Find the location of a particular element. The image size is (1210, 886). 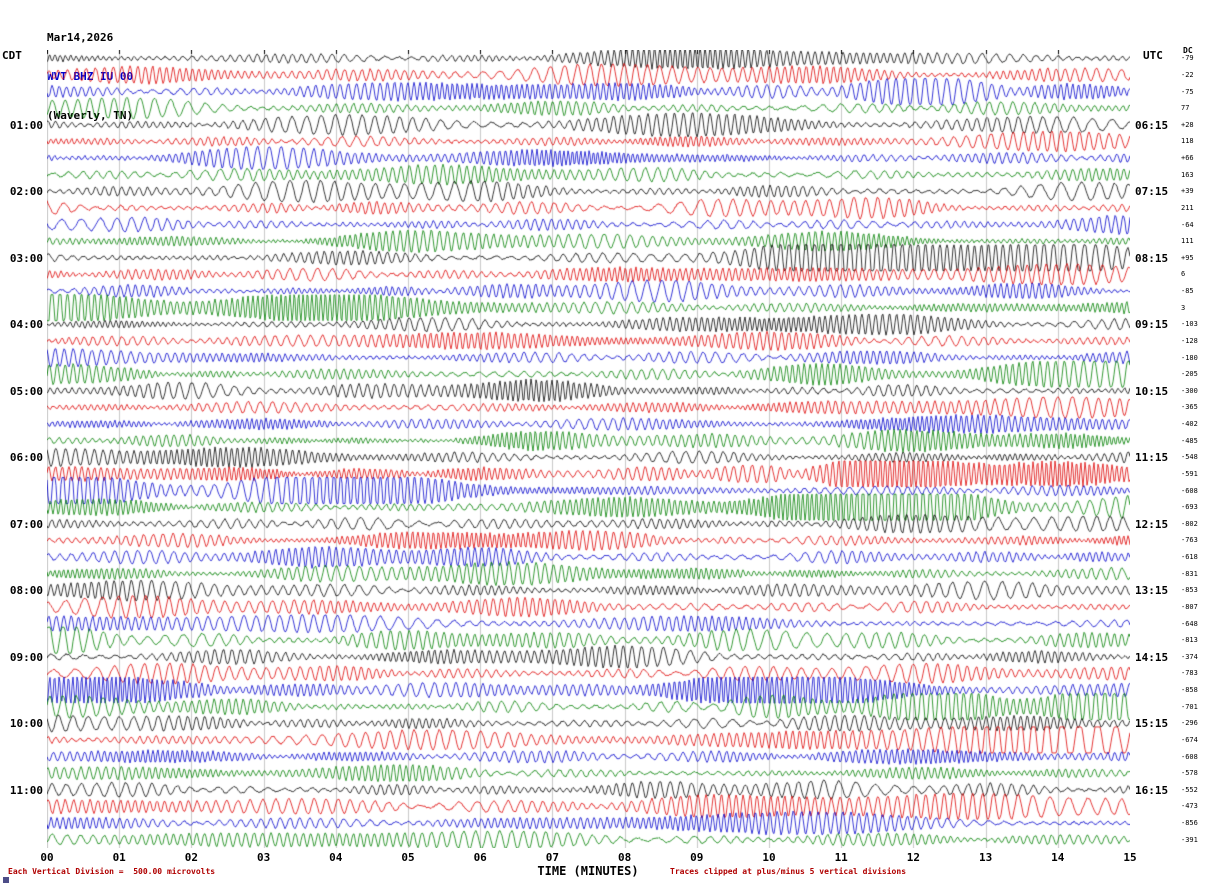

header-date: Mar14,2026 is located at coordinates (80, 37).